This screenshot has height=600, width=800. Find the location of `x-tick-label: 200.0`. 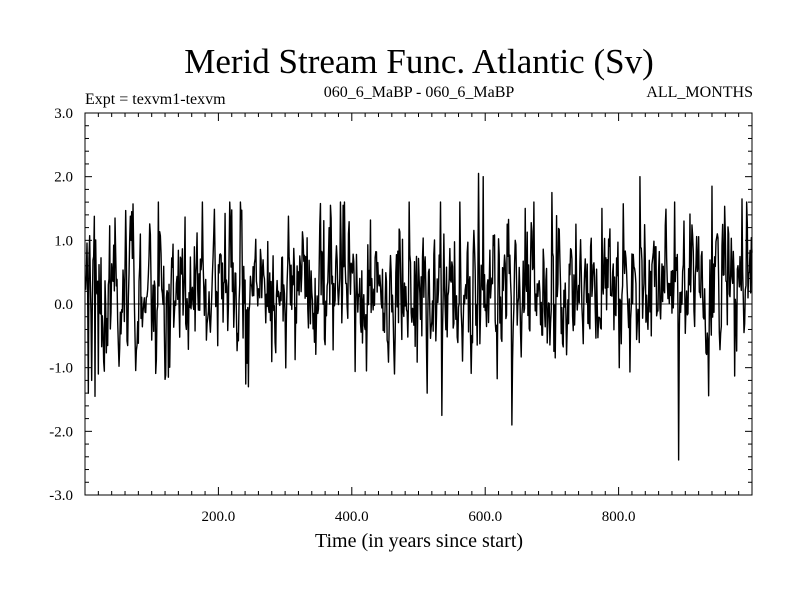

x-tick-label: 200.0 is located at coordinates (219, 517).